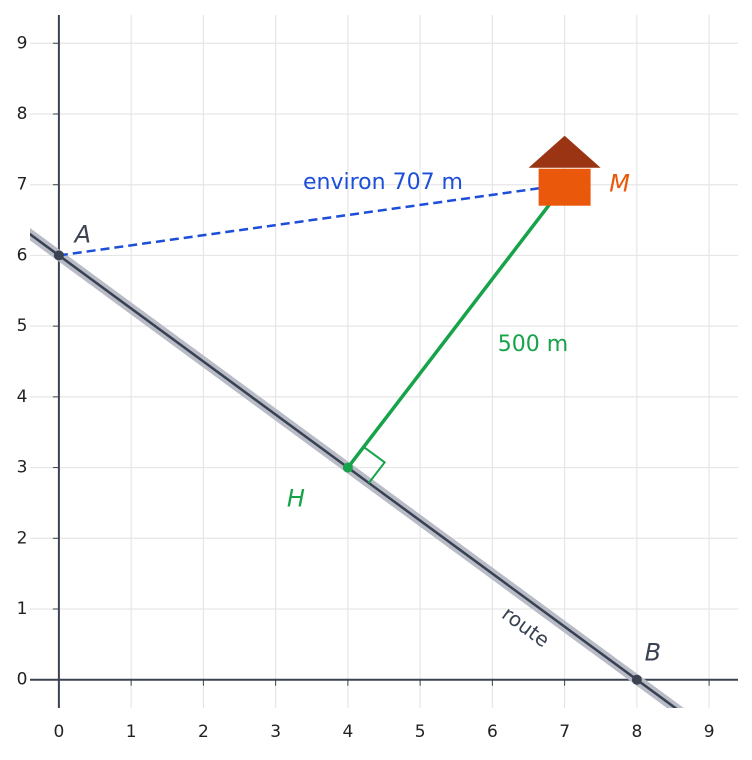  Describe the element at coordinates (636, 732) in the screenshot. I see `x-tick-label: 8` at that location.